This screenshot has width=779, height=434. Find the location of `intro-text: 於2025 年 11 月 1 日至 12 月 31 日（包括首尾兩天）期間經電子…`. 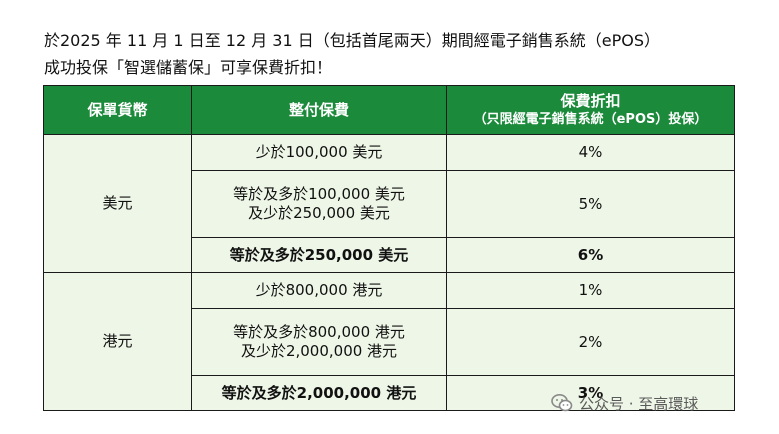

intro-text: 於2025 年 11 月 1 日至 12 月 31 日（包括首尾兩天）期間經電子… is located at coordinates (394, 54).